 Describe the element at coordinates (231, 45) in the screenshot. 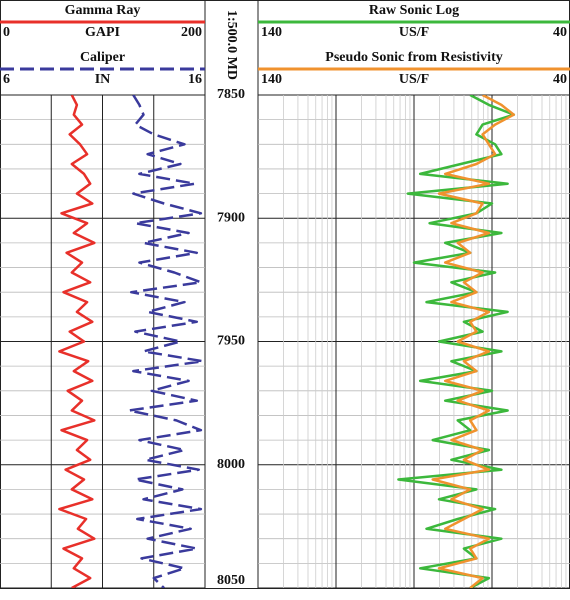

I see `scale-label: 1:500.0 MD` at that location.